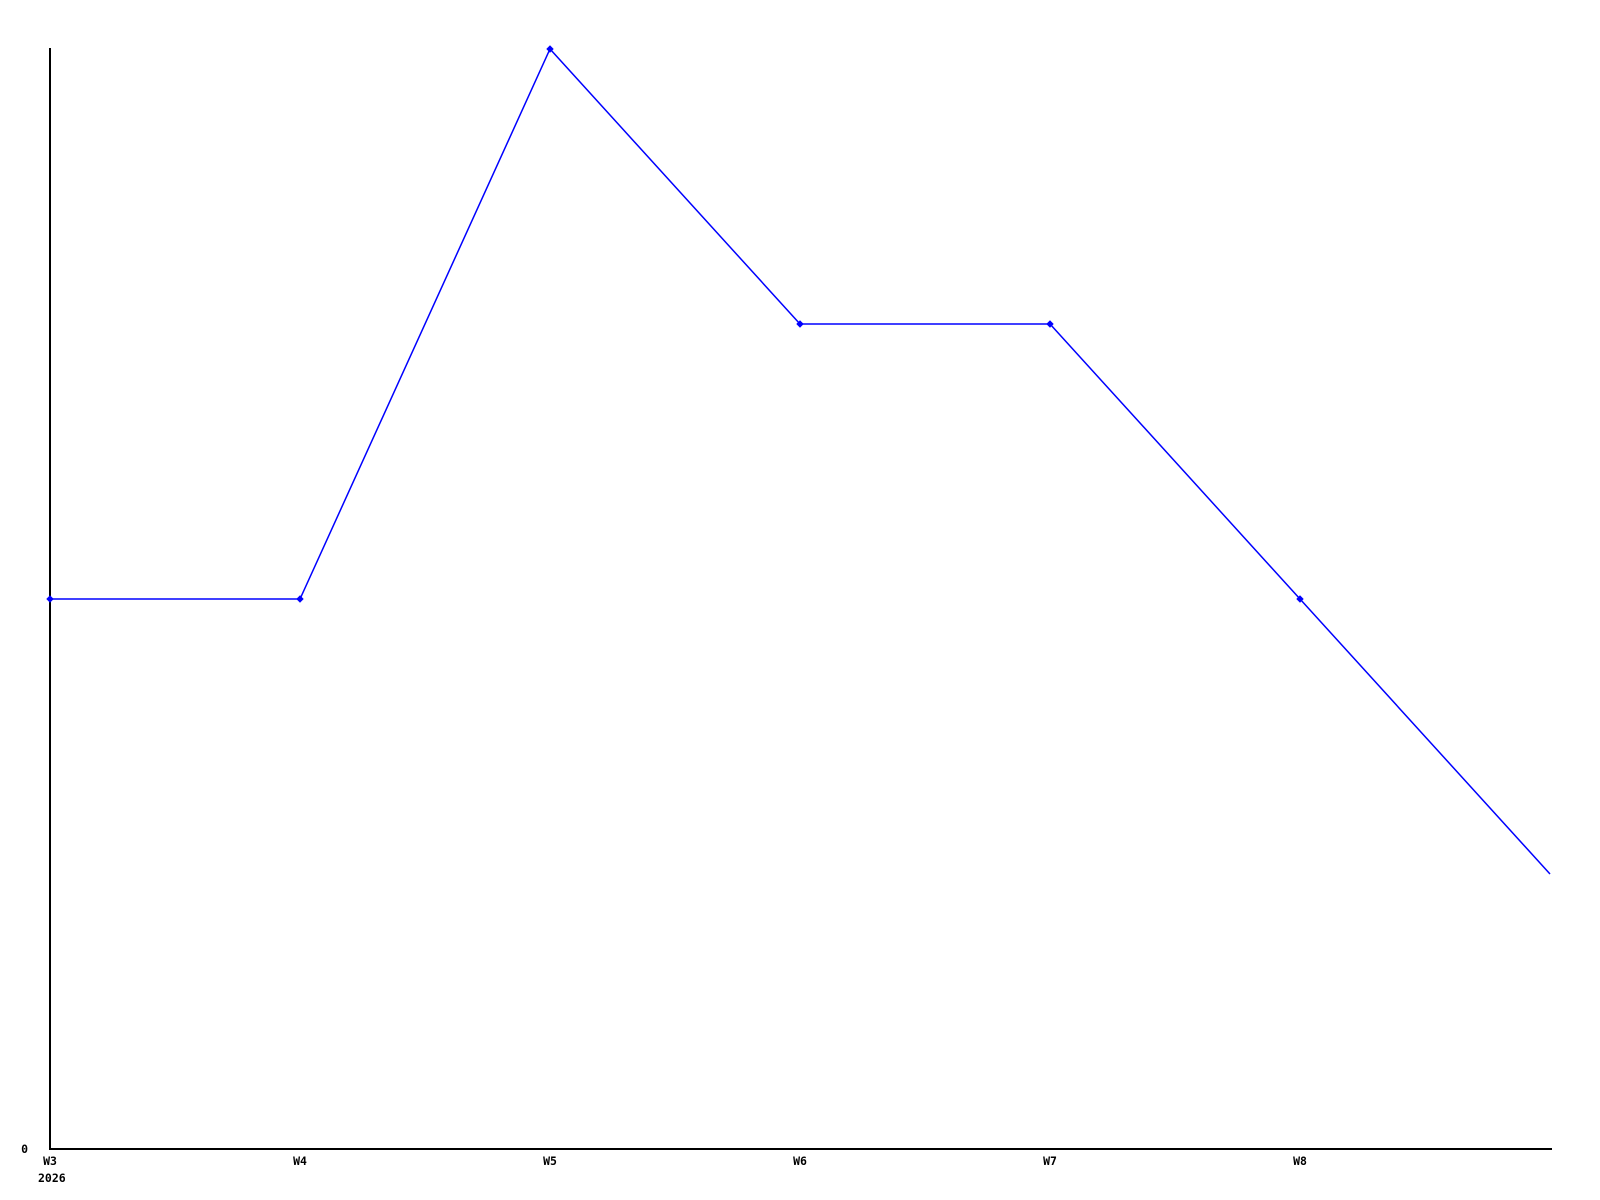 The image size is (1600, 1200). Describe the element at coordinates (1050, 1161) in the screenshot. I see `x-axis-tick-label: W7` at that location.